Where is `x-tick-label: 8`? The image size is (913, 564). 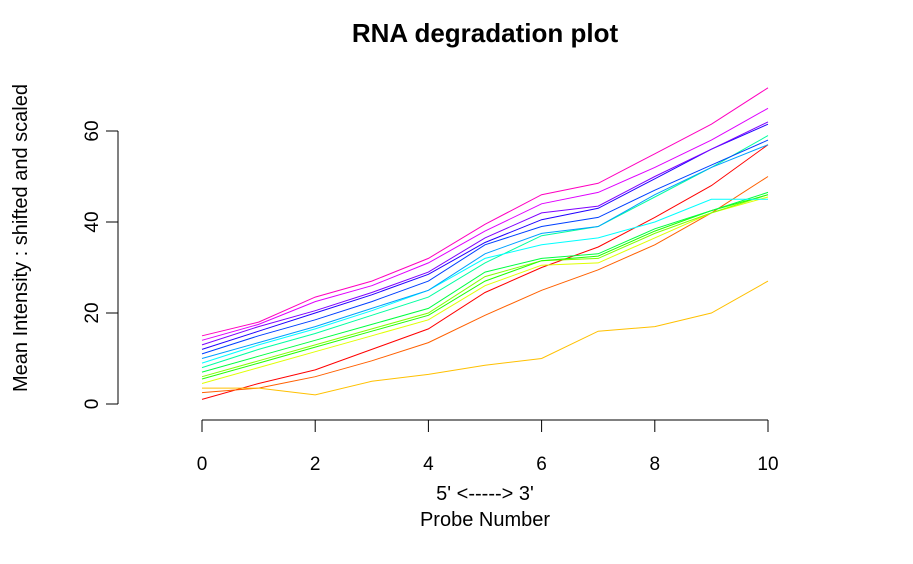
x-tick-label: 8 is located at coordinates (655, 464).